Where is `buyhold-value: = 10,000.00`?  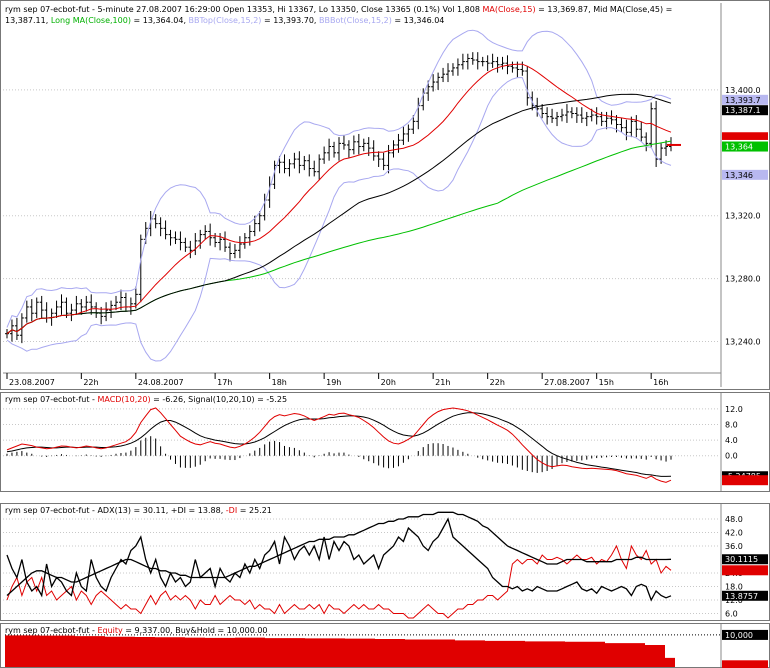 buyhold-value: = 10,000.00 is located at coordinates (241, 630).